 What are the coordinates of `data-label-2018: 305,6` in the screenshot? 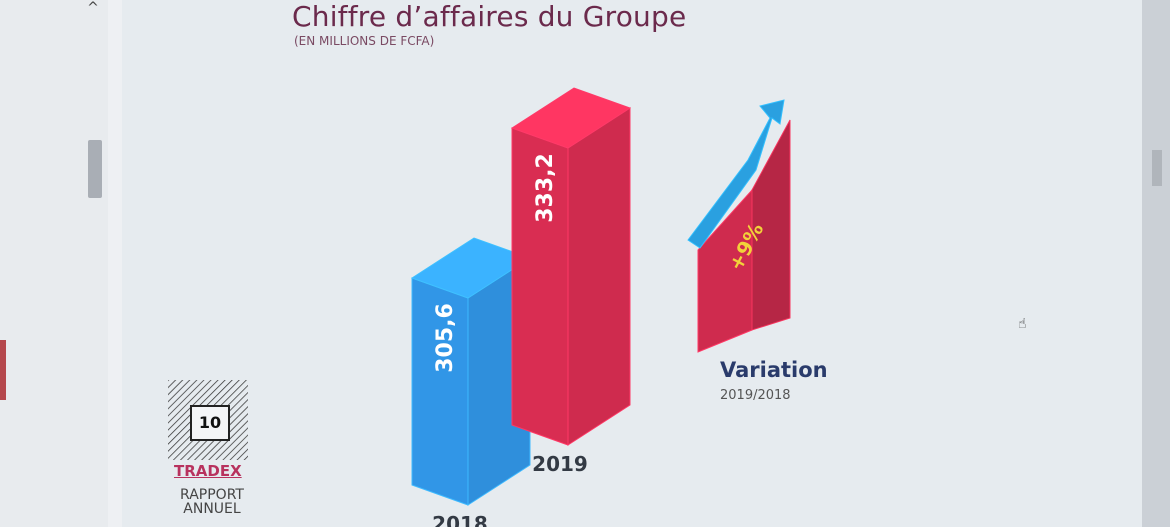 It's located at (445, 338).